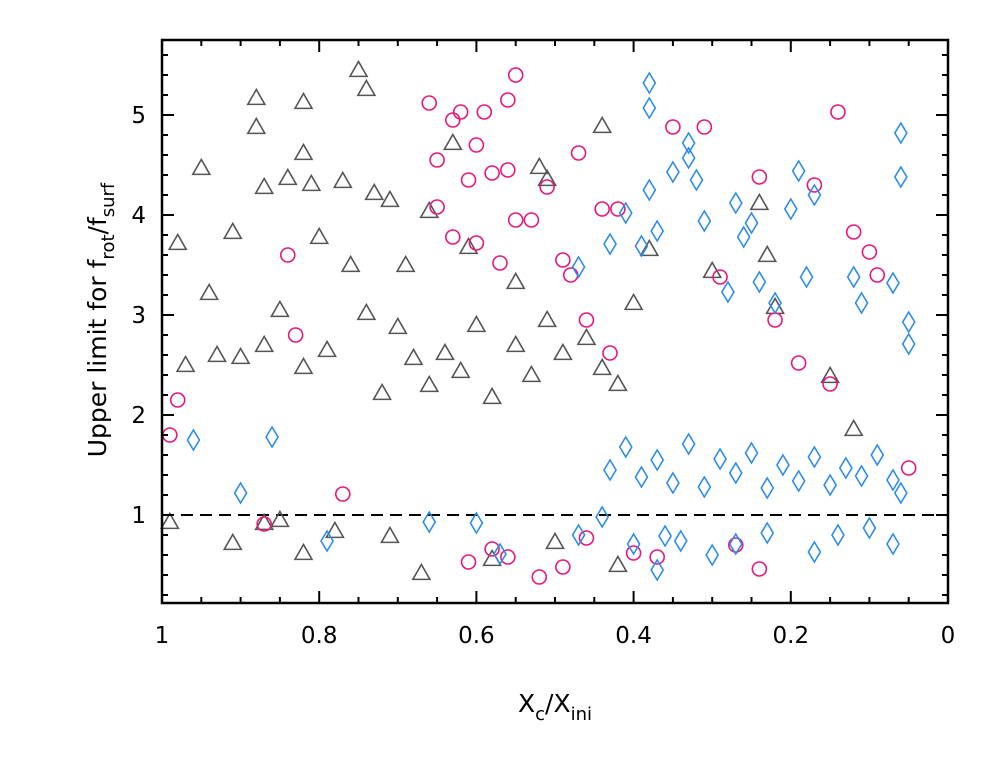 The image size is (981, 758). Describe the element at coordinates (108, 199) in the screenshot. I see `y-axis-title-sub2: surf` at that location.